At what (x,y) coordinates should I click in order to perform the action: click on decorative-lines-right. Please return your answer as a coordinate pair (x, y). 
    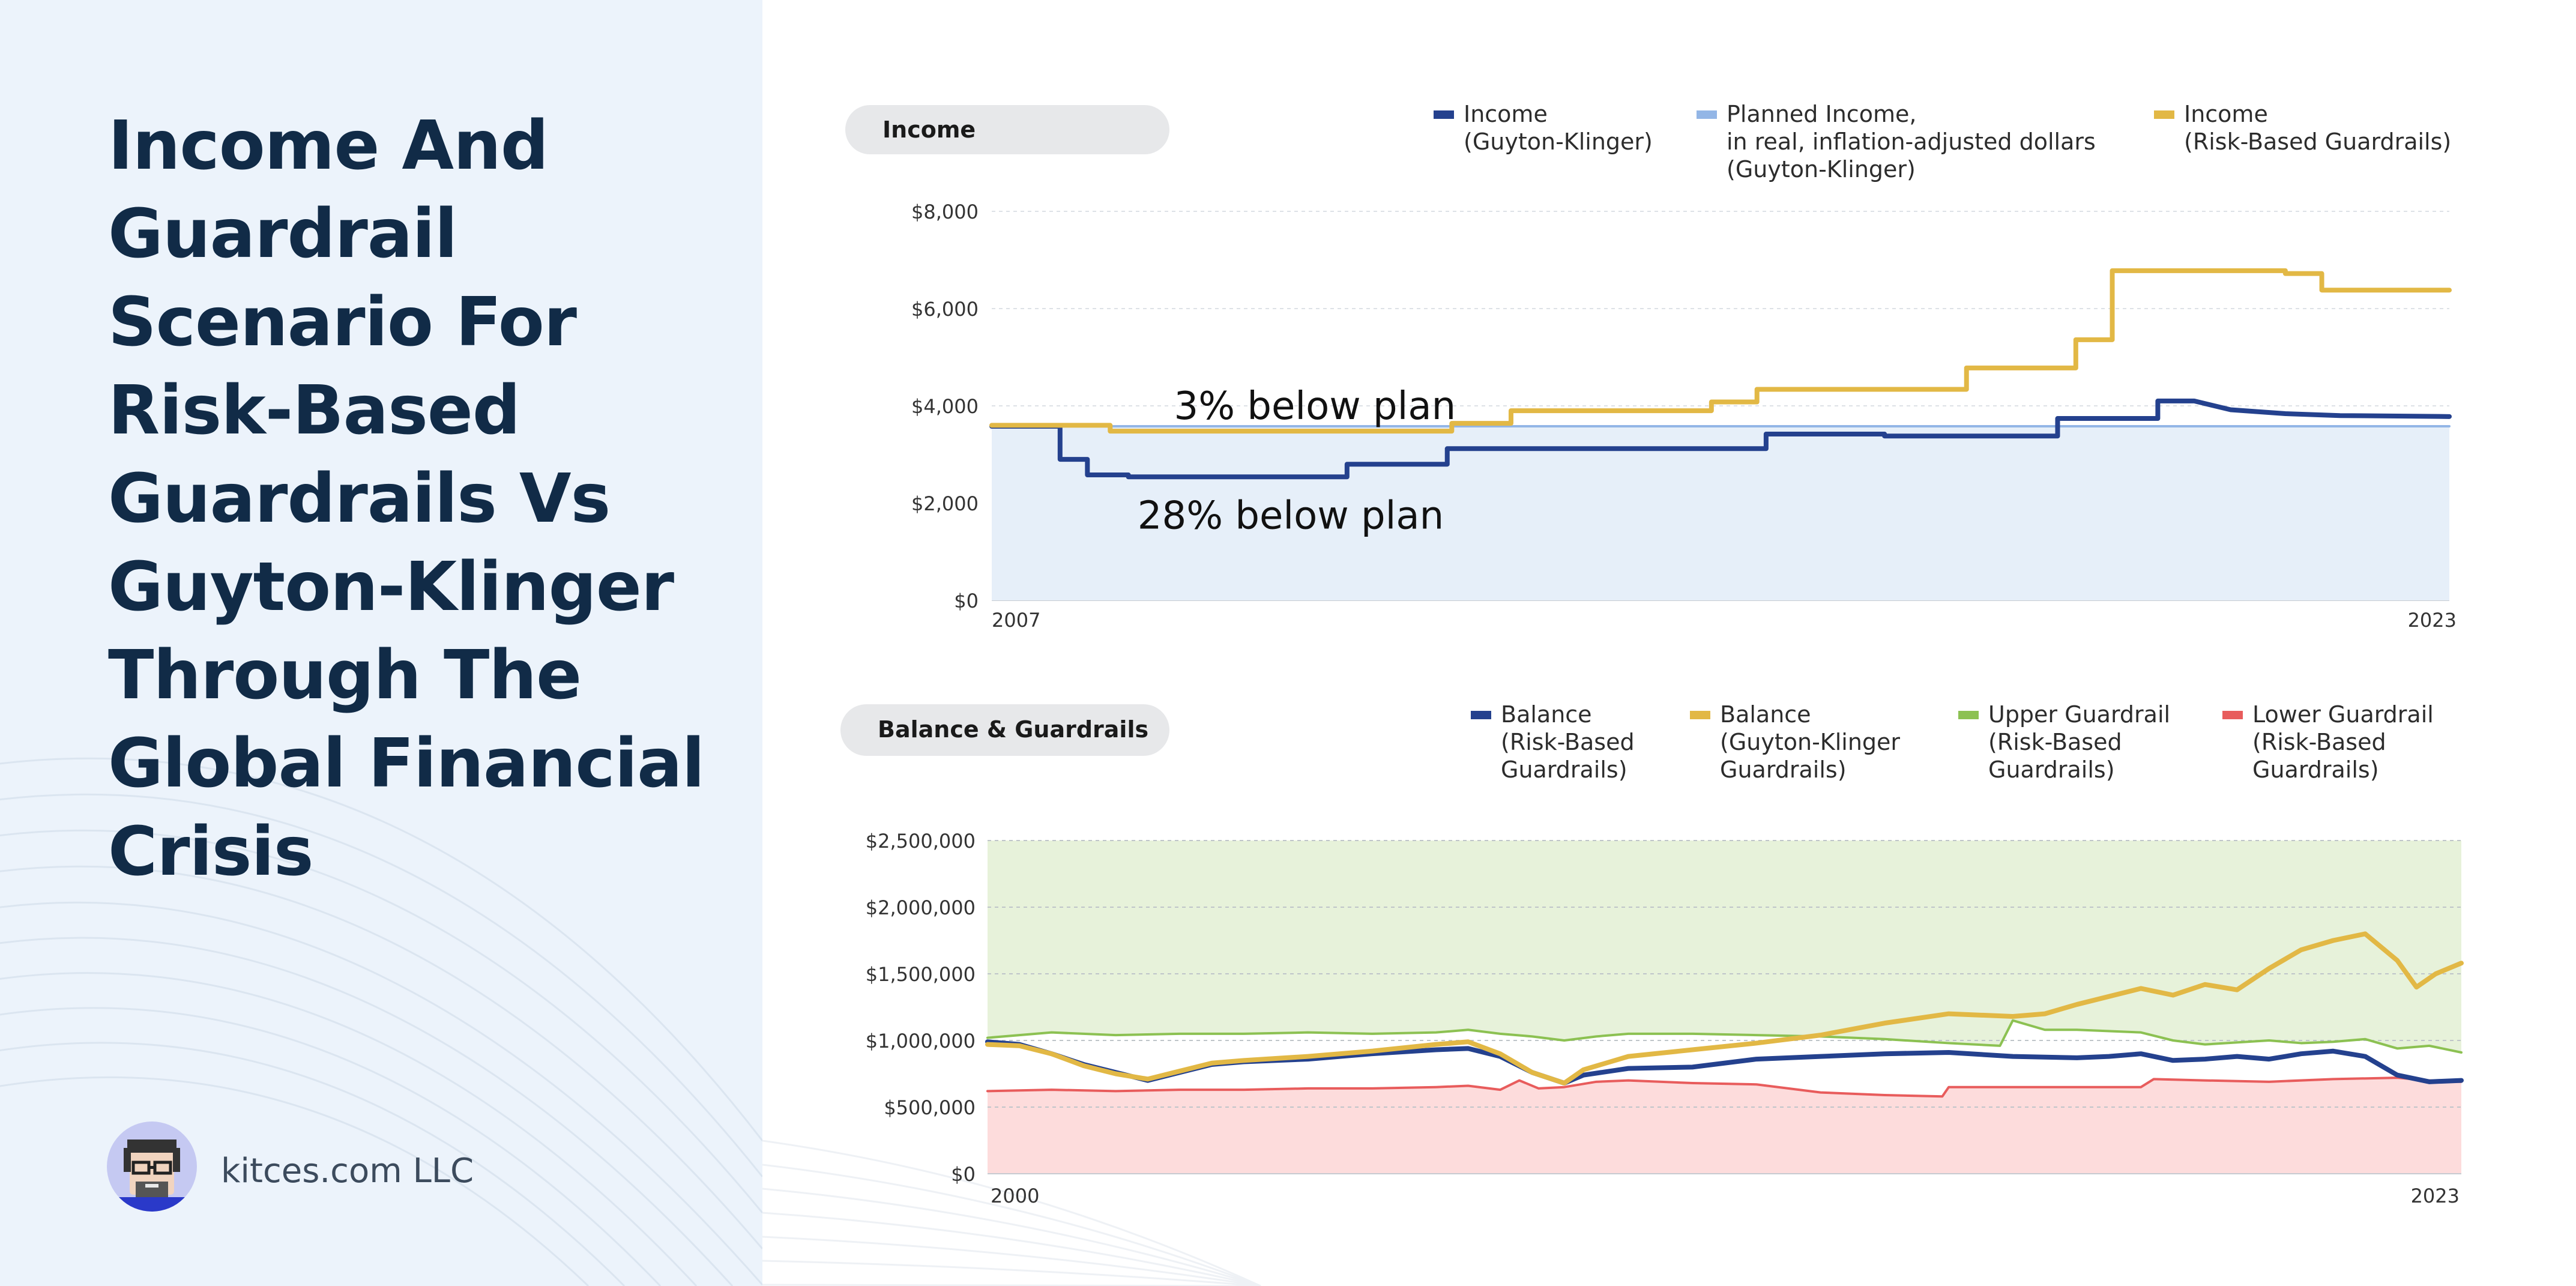
    Looking at the image, I should click on (1011, 1213).